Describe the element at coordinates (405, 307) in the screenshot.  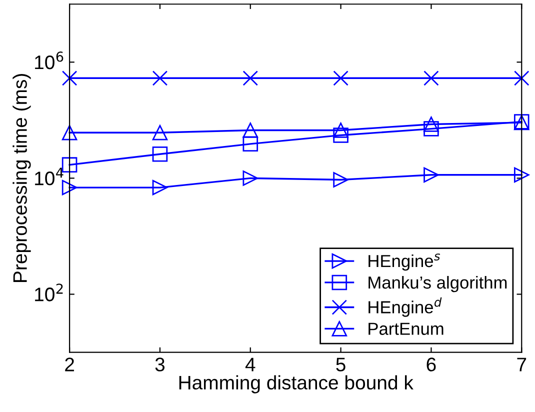
I see `legend-label: HEngine$^{d}$` at that location.